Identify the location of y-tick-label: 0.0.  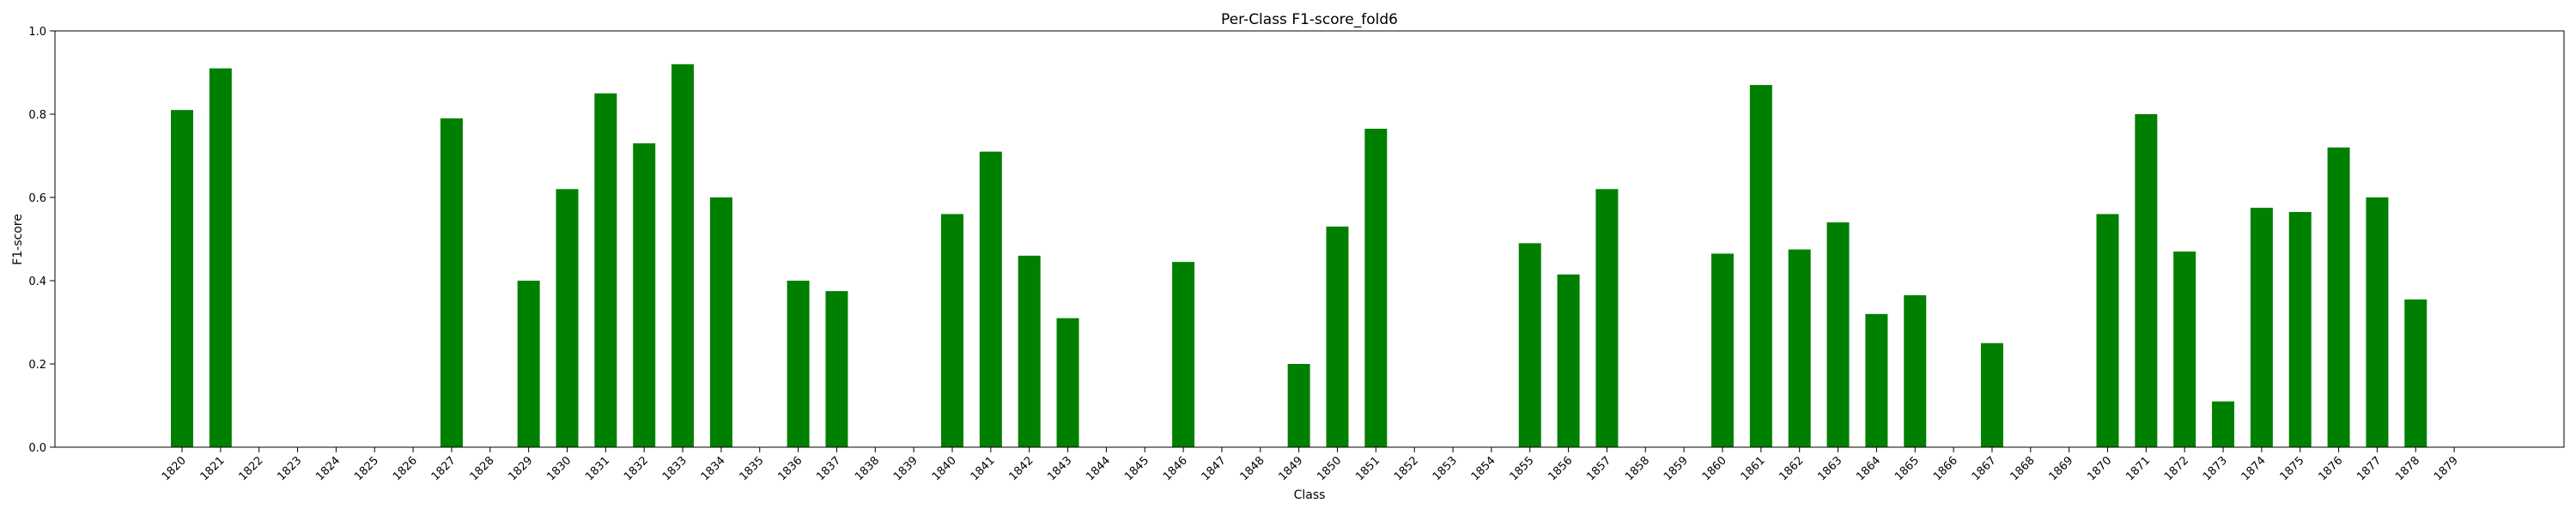
(37, 448).